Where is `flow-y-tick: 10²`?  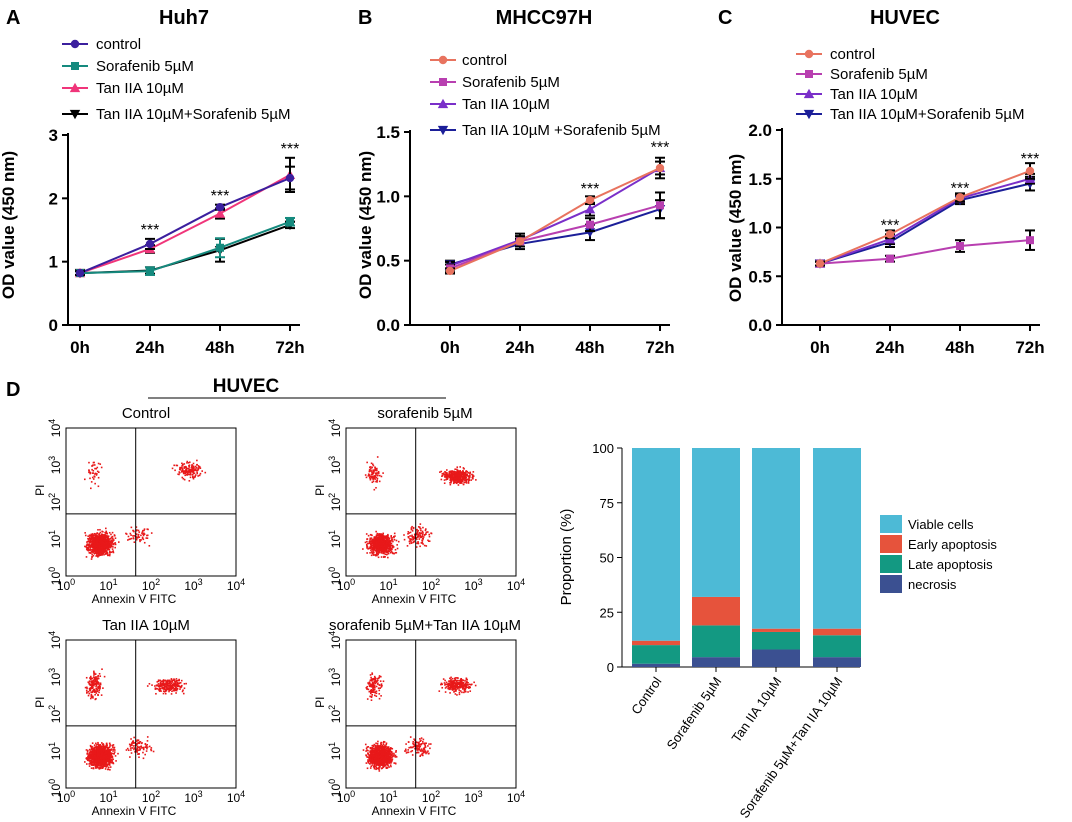
flow-y-tick: 10² is located at coordinates (55, 502).